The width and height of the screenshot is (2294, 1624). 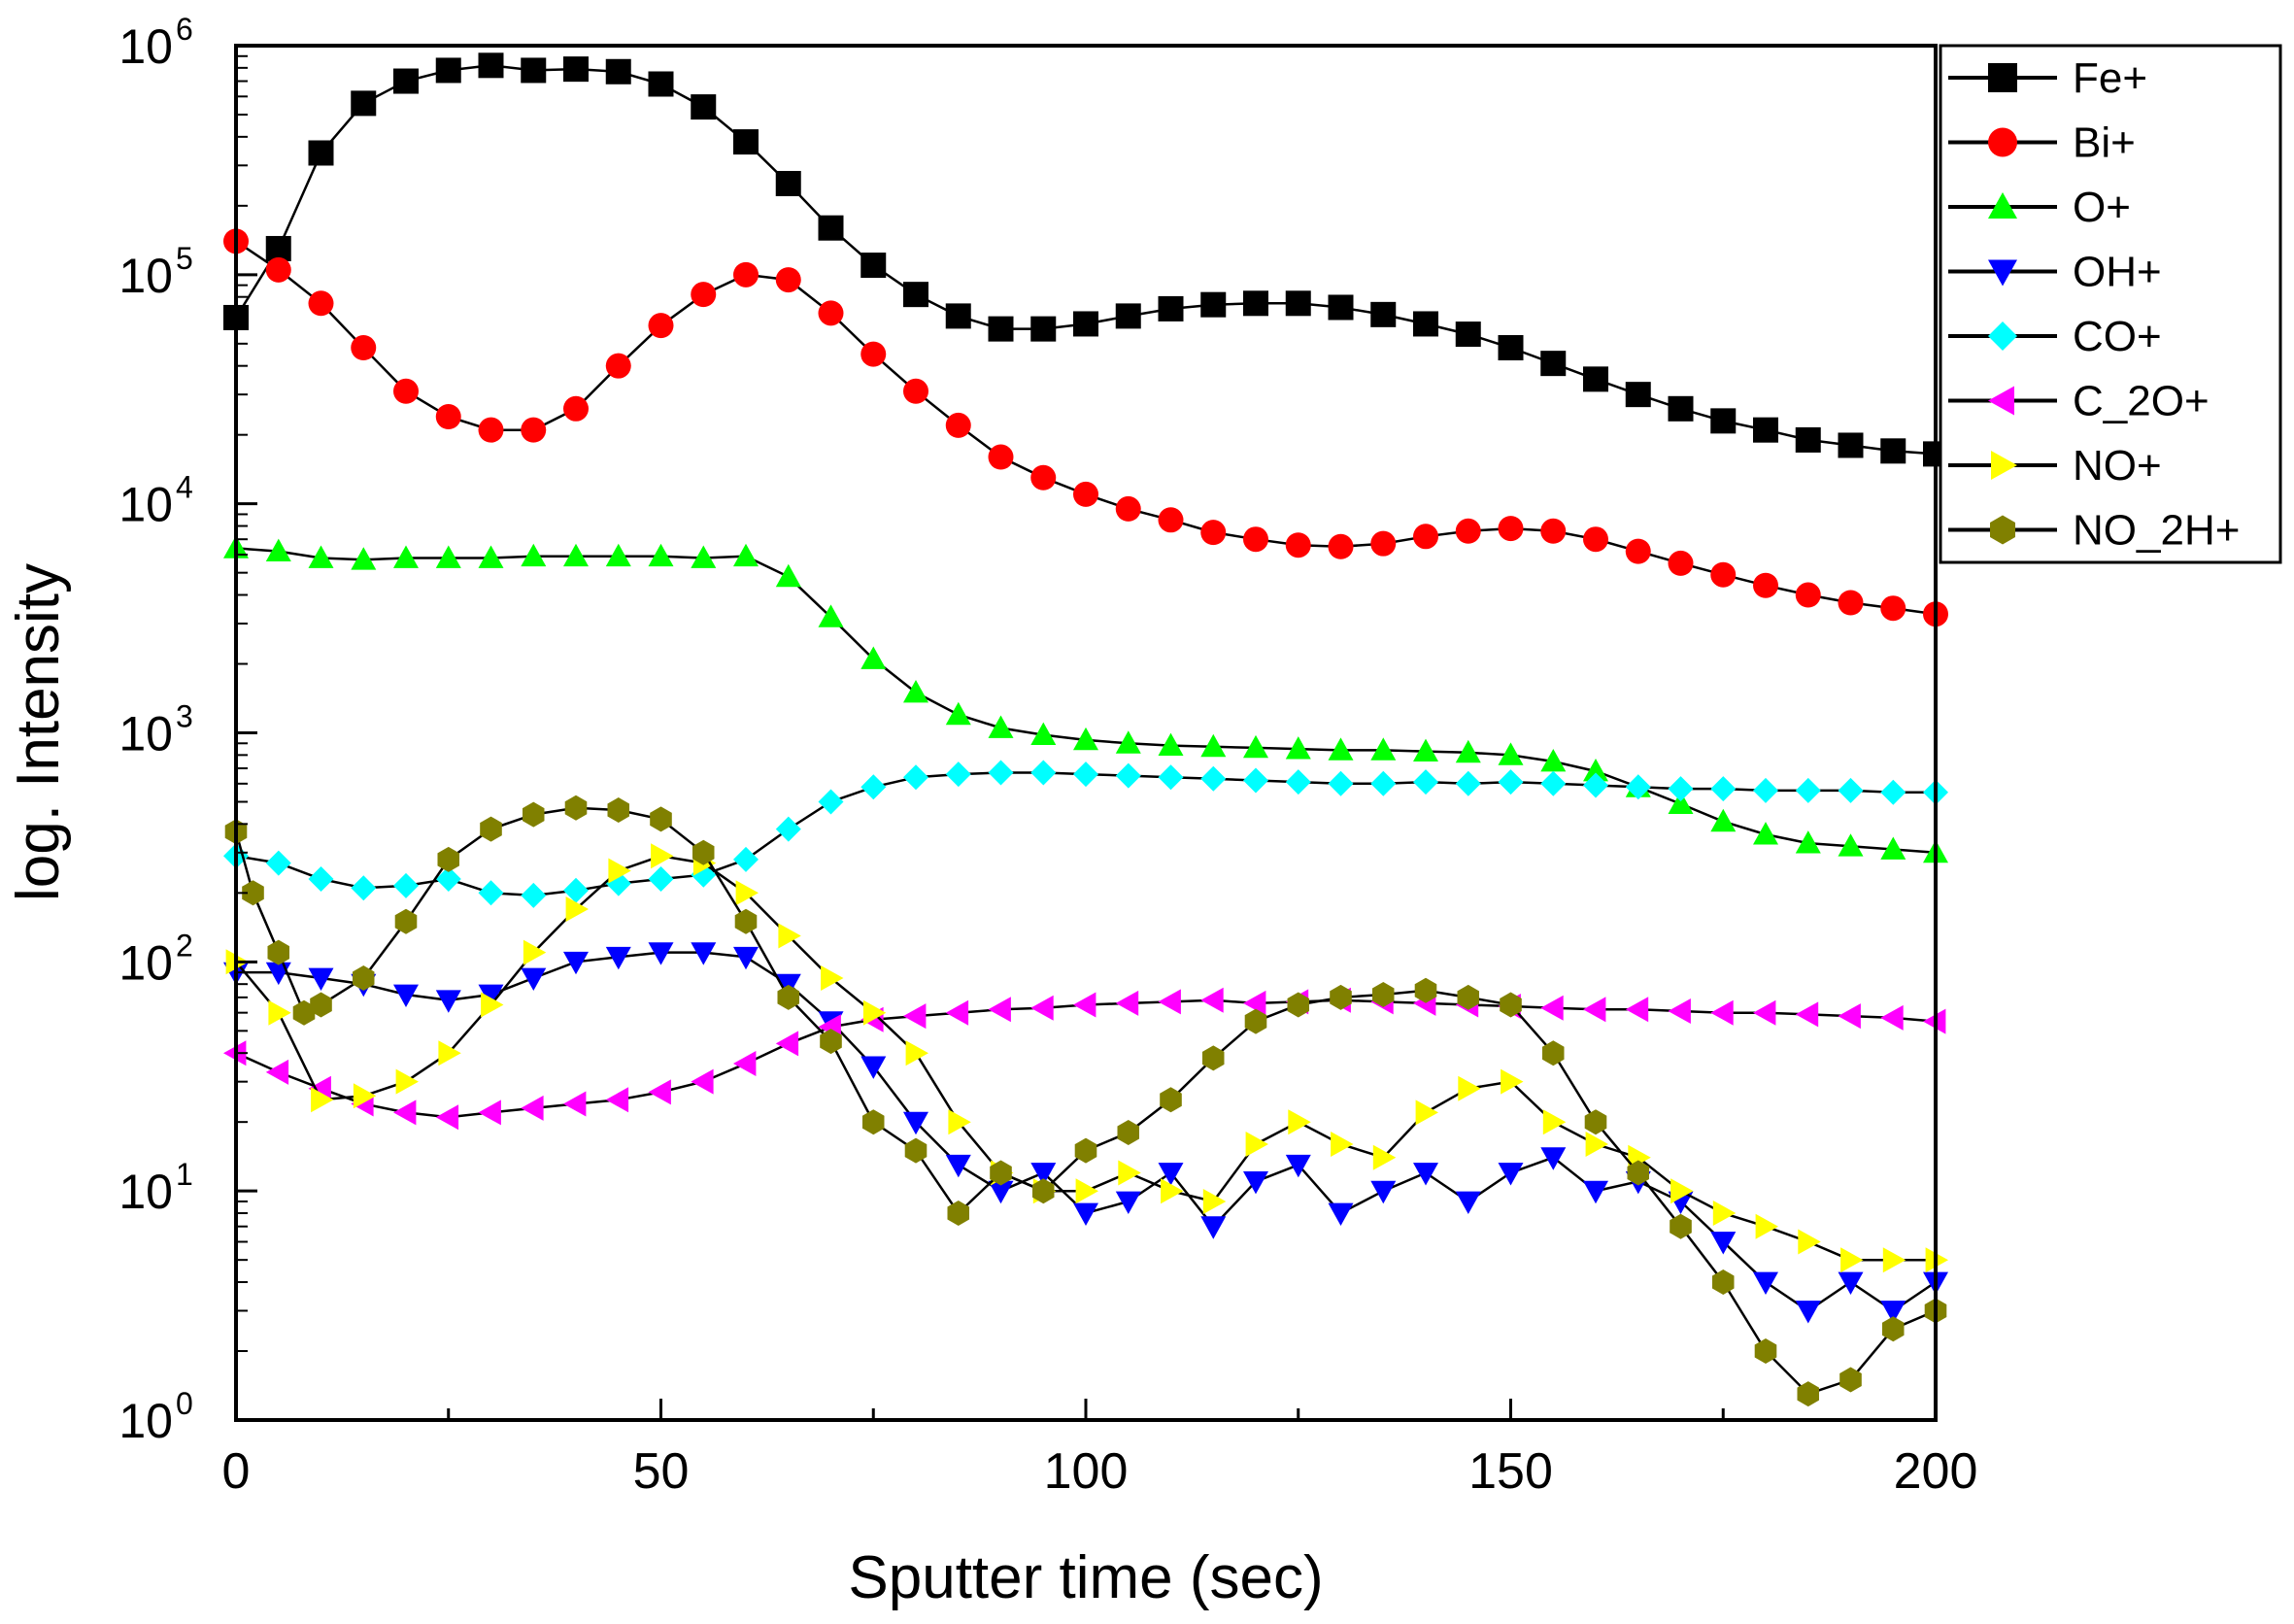 I want to click on y-tick-exponent: 1, so click(x=184, y=1174).